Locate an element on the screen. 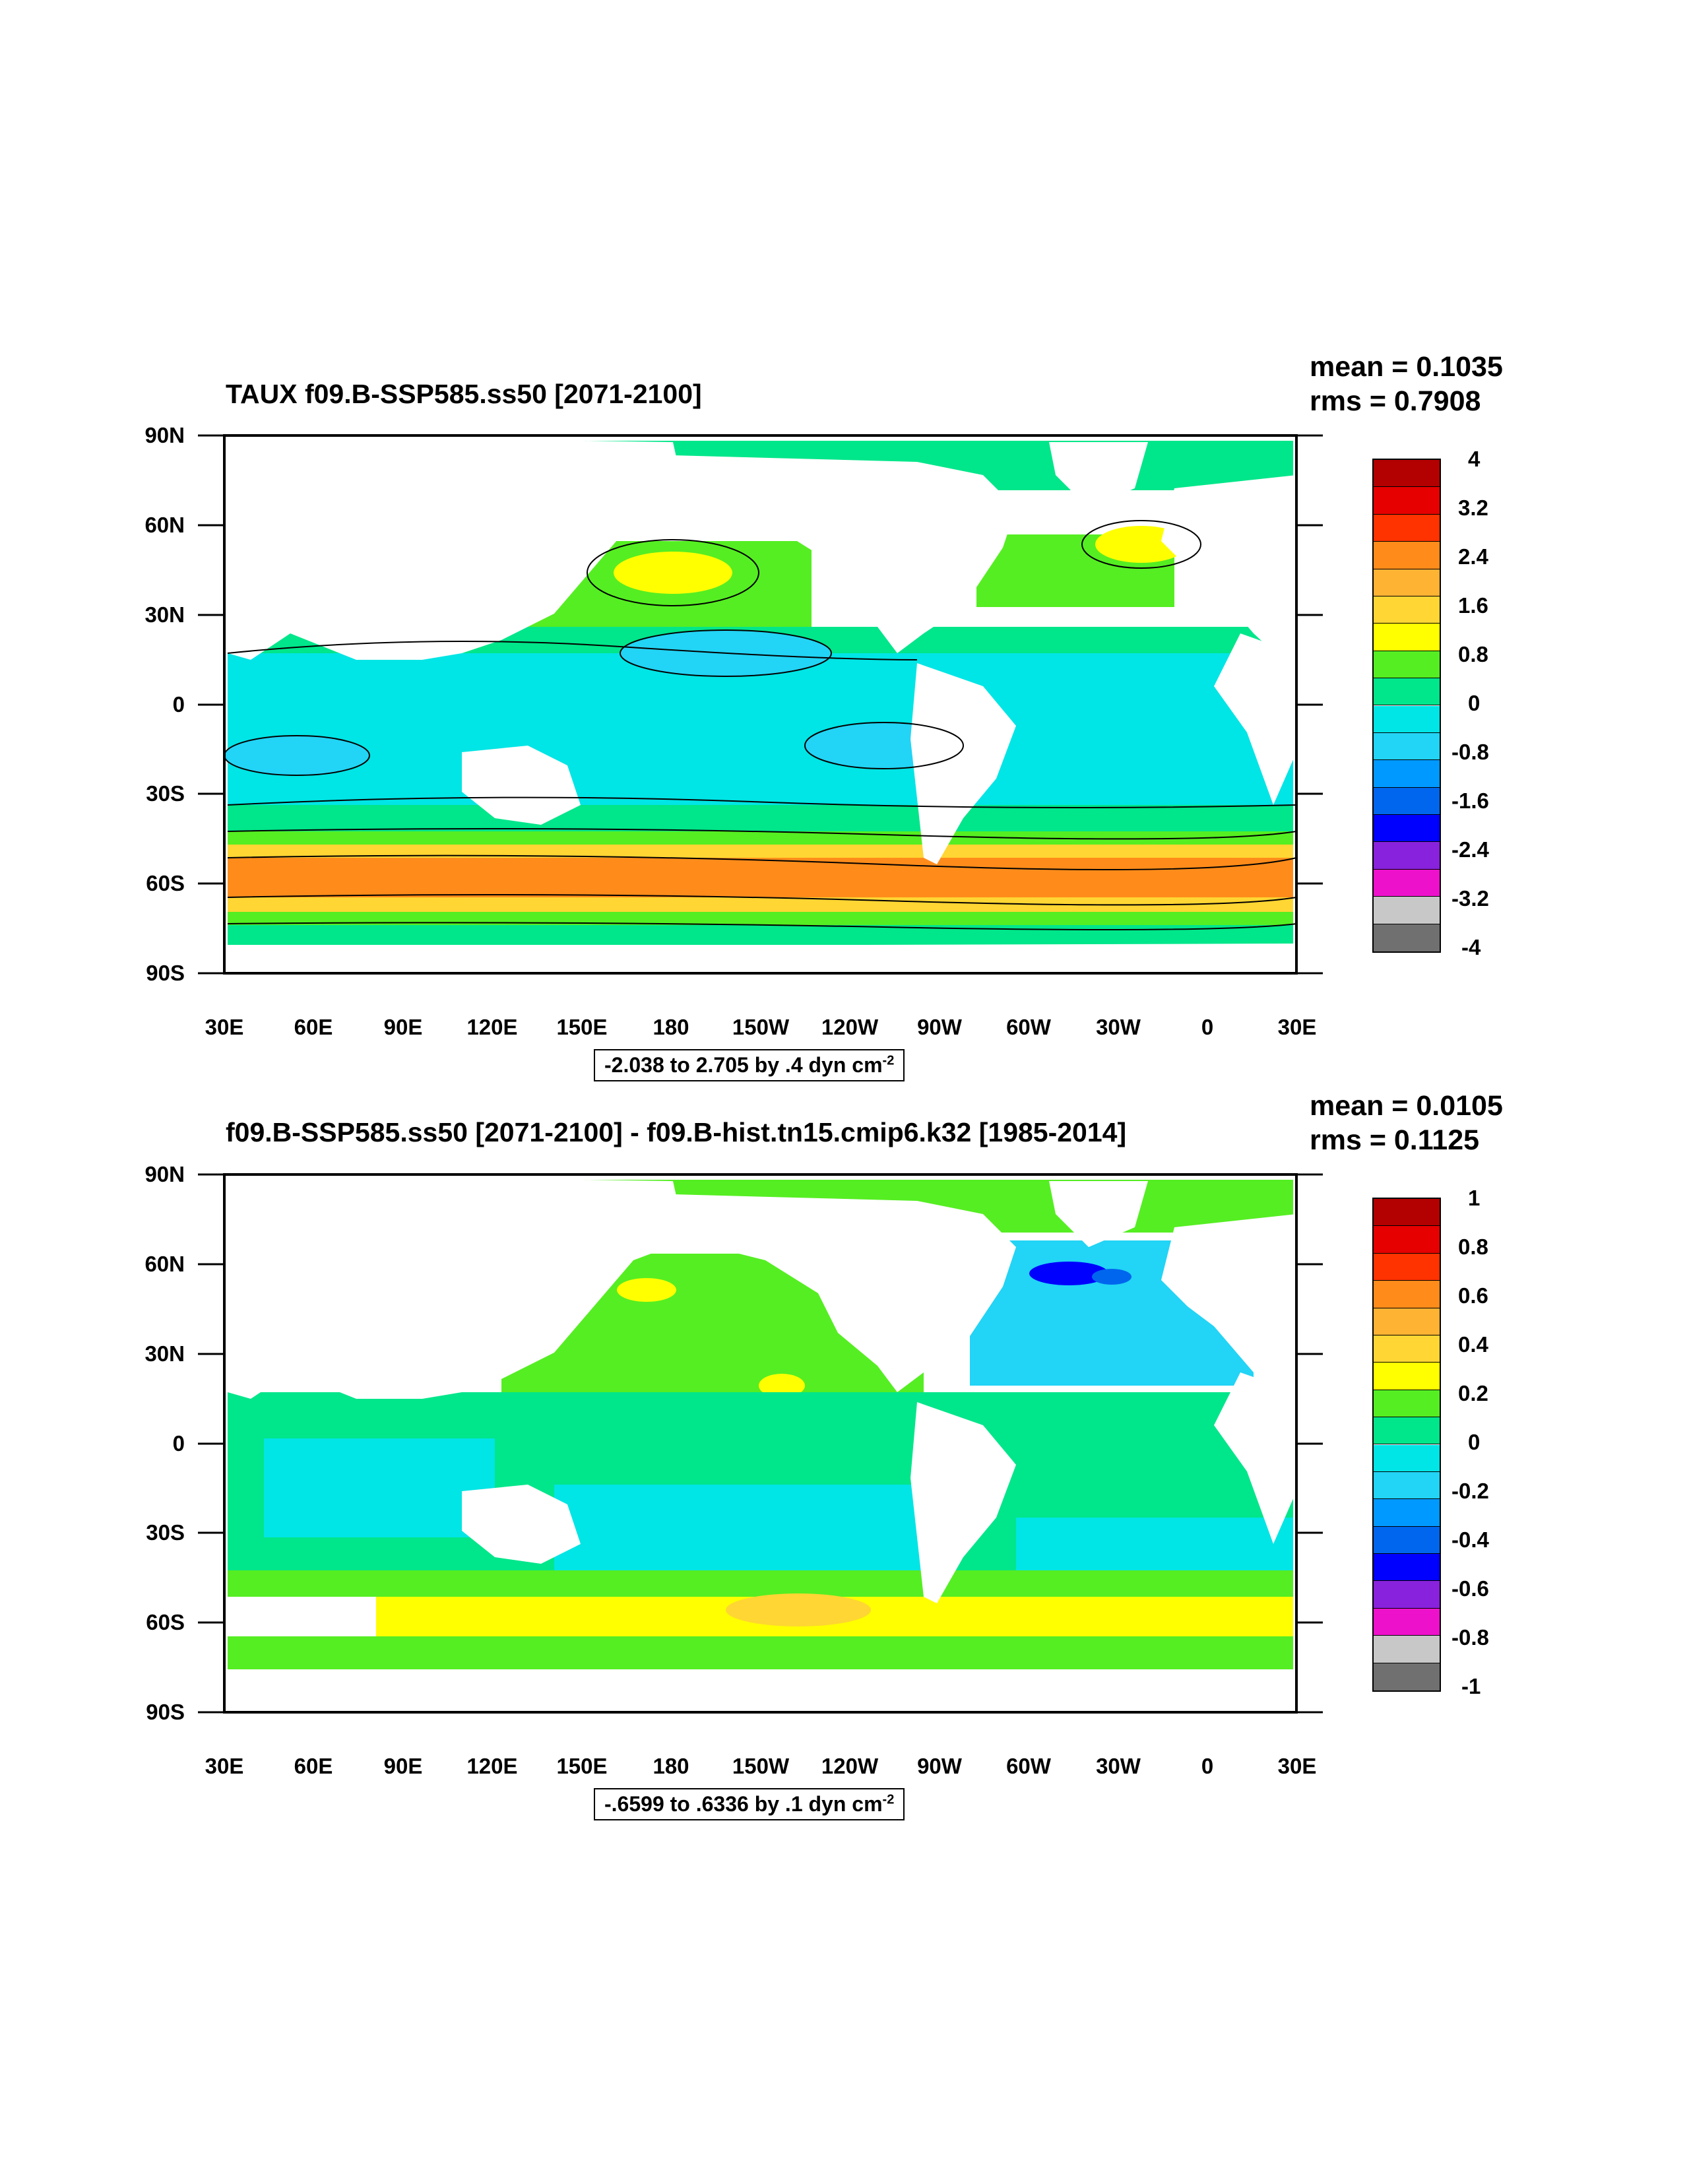  panel-1-lon-label: 180 is located at coordinates (671, 1027).